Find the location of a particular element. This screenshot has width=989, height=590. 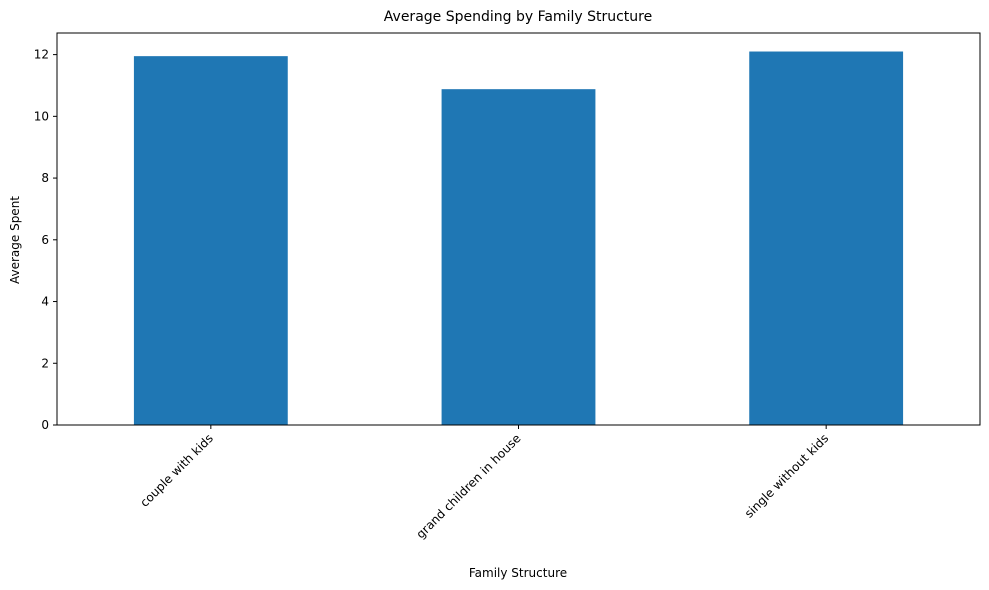

x-axis-label: Family Structure is located at coordinates (518, 573).